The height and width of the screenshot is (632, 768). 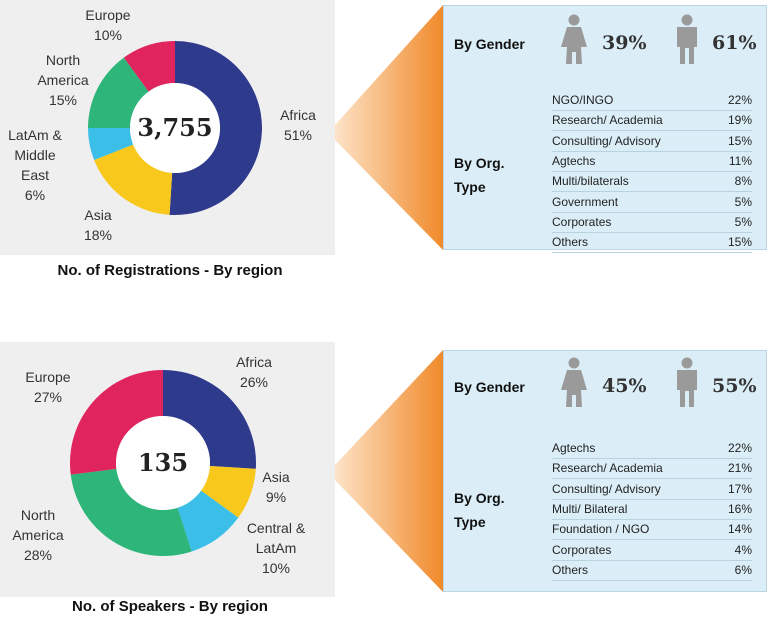 I want to click on org-share: 21%, so click(x=739, y=468).